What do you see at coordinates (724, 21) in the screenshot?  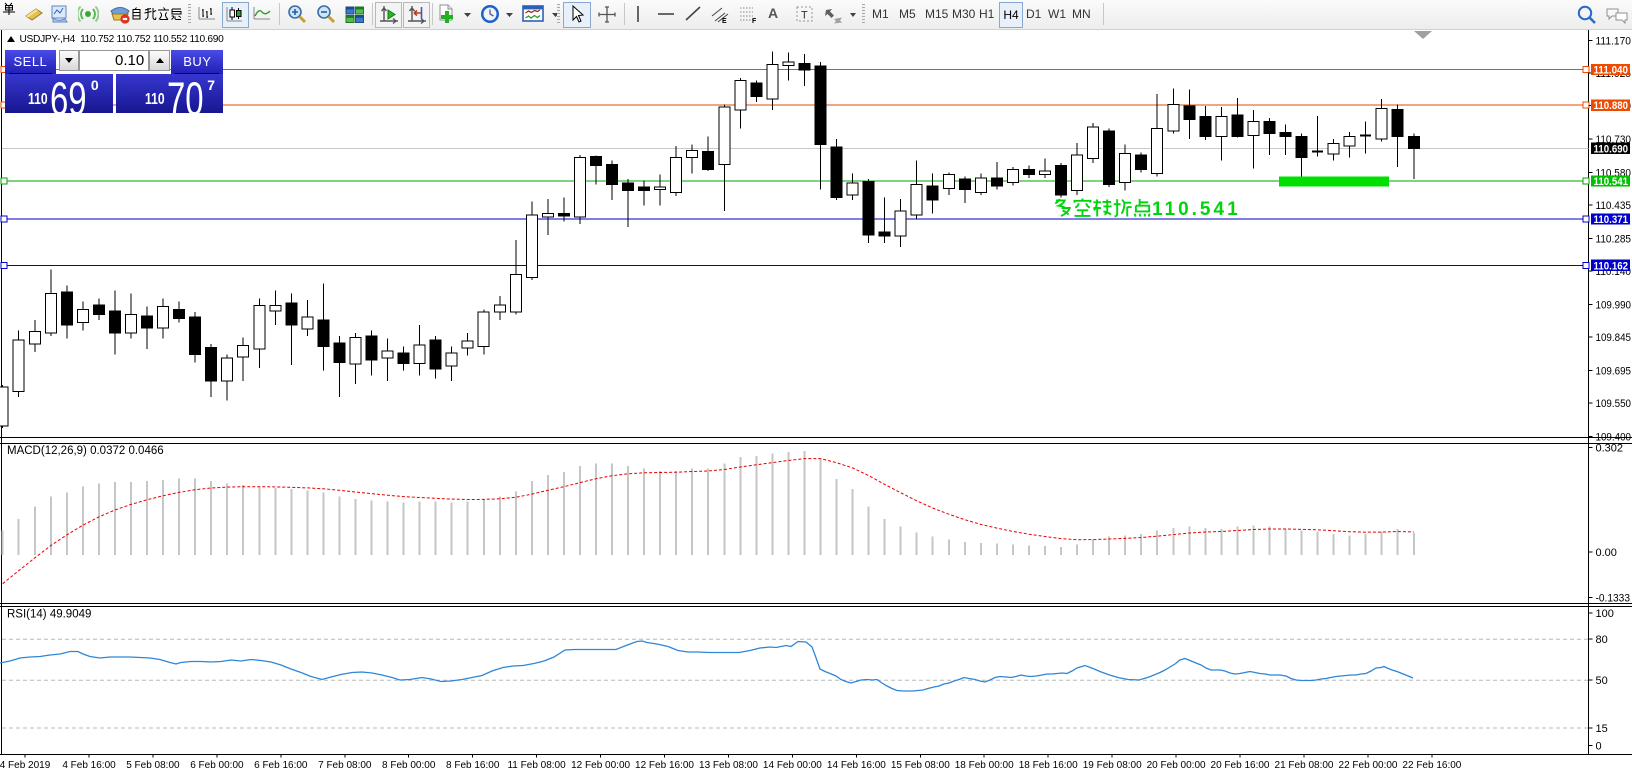 I see `svg-text: E` at bounding box center [724, 21].